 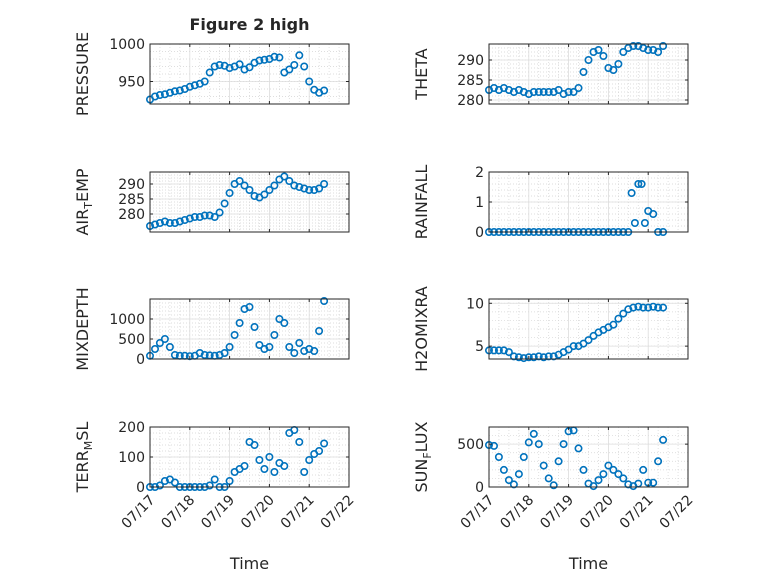 I want to click on y-axis-label: PRESSURE, so click(x=82, y=74).